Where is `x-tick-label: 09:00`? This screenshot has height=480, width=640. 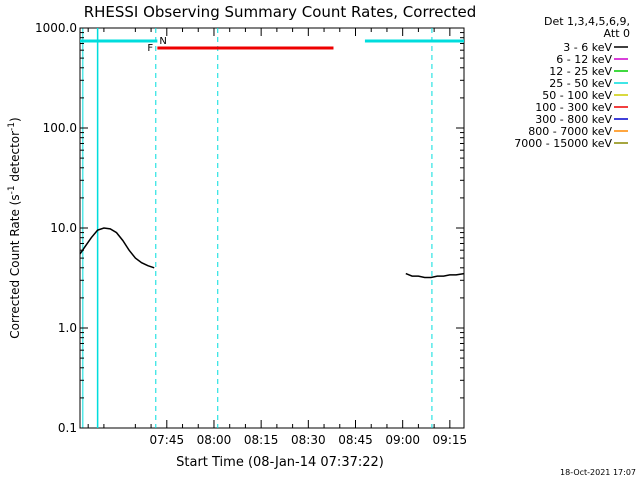 x-tick-label: 09:00 is located at coordinates (402, 440).